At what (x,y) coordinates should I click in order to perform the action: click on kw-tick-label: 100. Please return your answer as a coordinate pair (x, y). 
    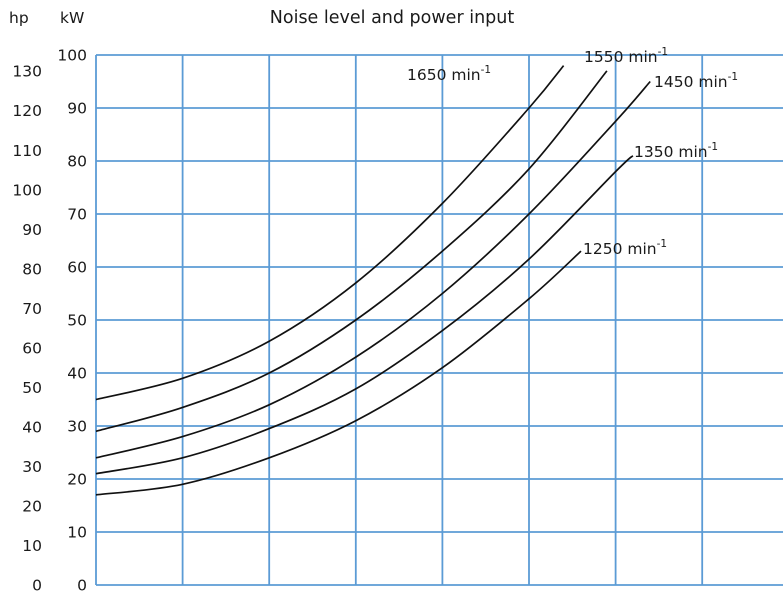
    Looking at the image, I should click on (72, 56).